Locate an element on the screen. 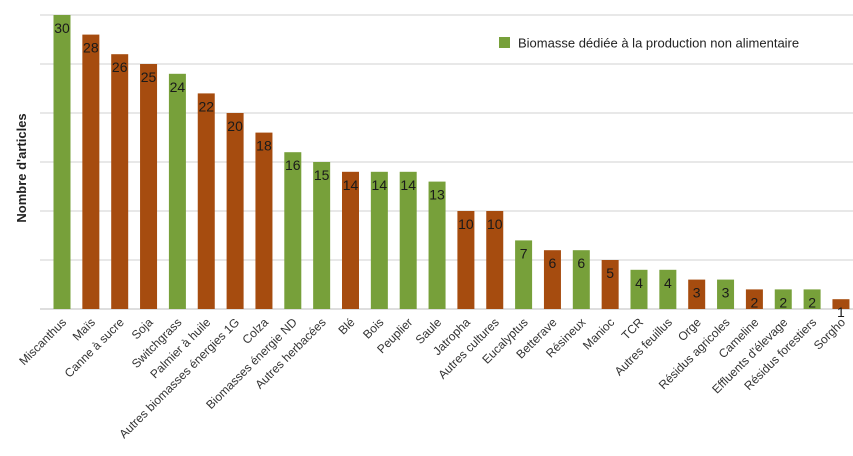  bar-value-label: 16 is located at coordinates (293, 165).